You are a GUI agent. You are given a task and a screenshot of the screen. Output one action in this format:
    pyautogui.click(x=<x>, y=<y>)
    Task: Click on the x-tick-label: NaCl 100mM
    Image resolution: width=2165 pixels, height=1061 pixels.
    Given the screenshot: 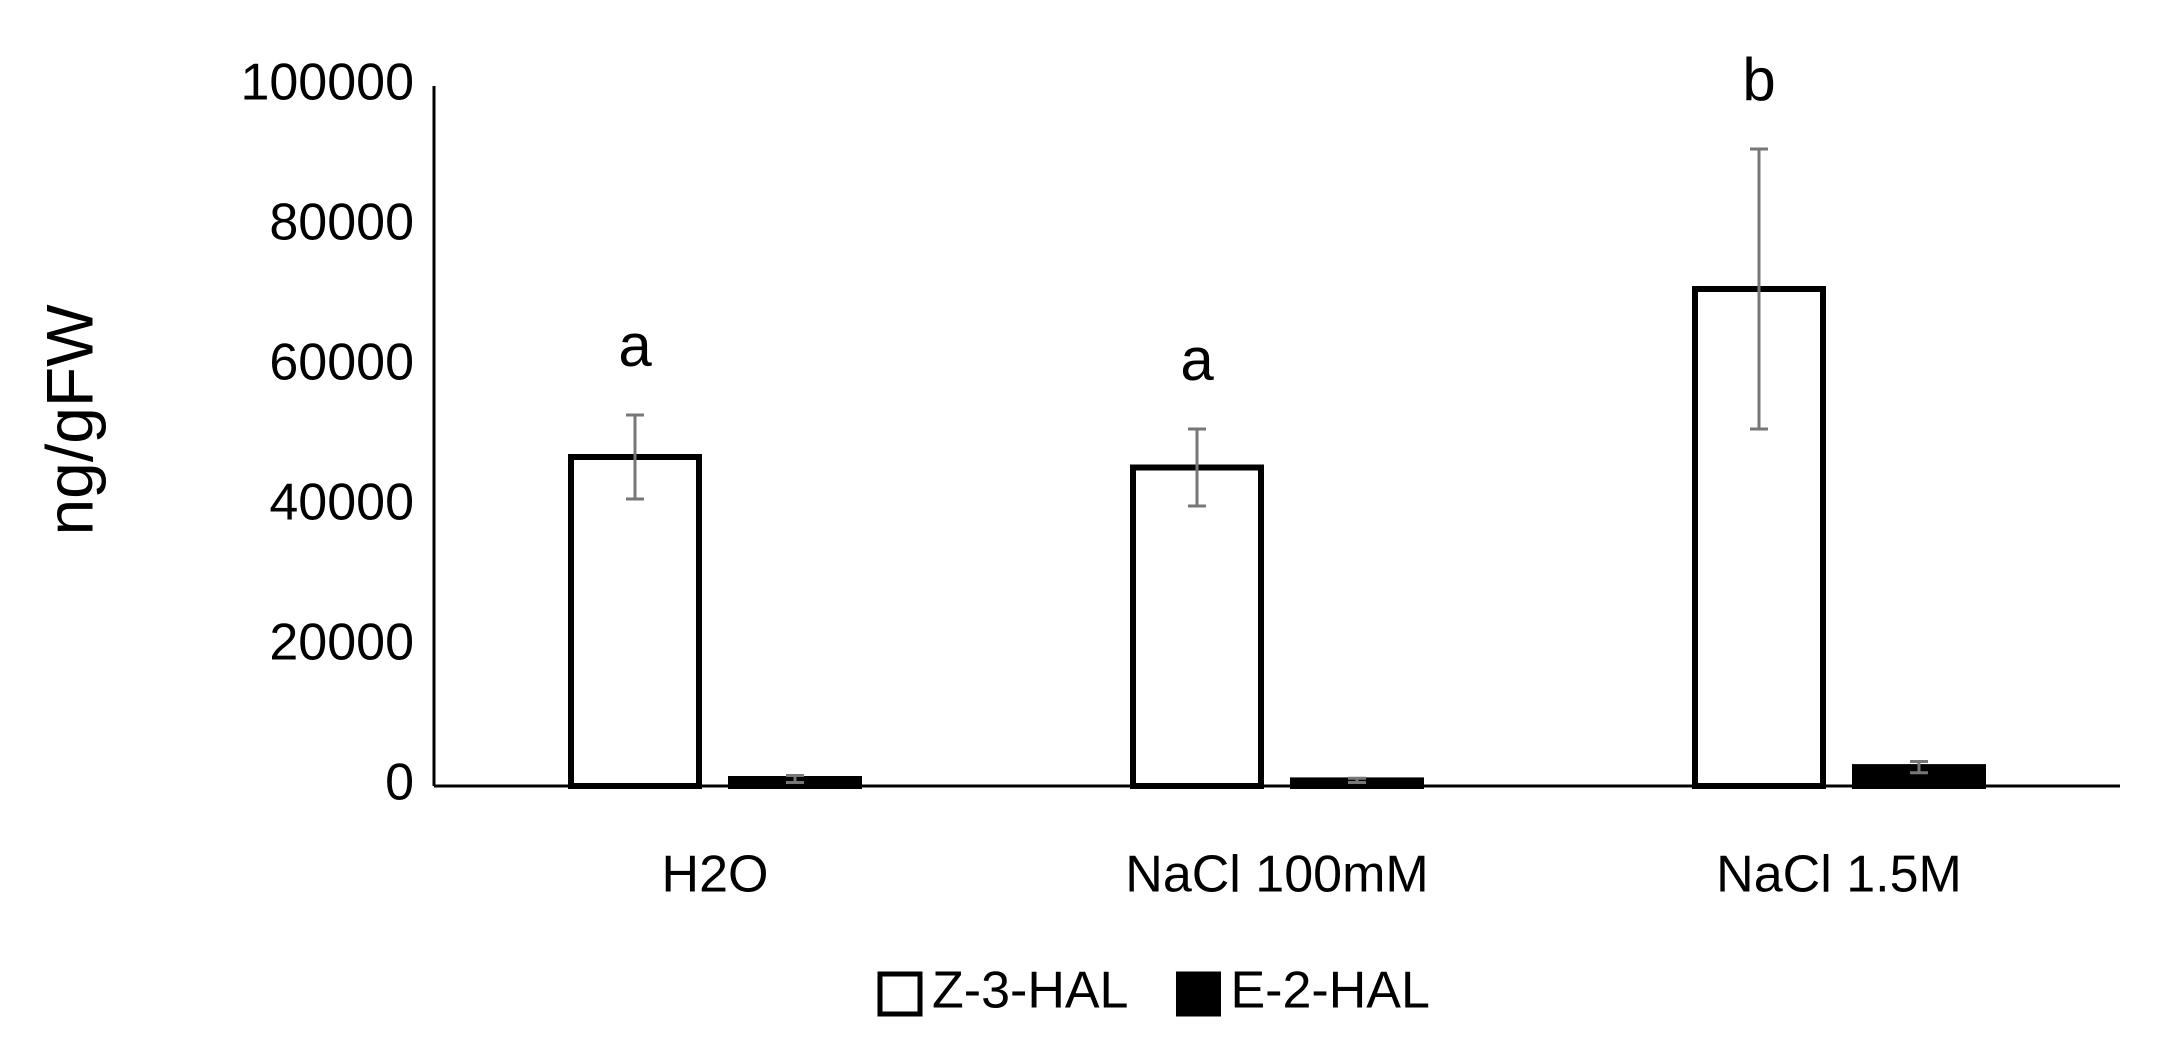 What is the action you would take?
    pyautogui.click(x=1276, y=875)
    